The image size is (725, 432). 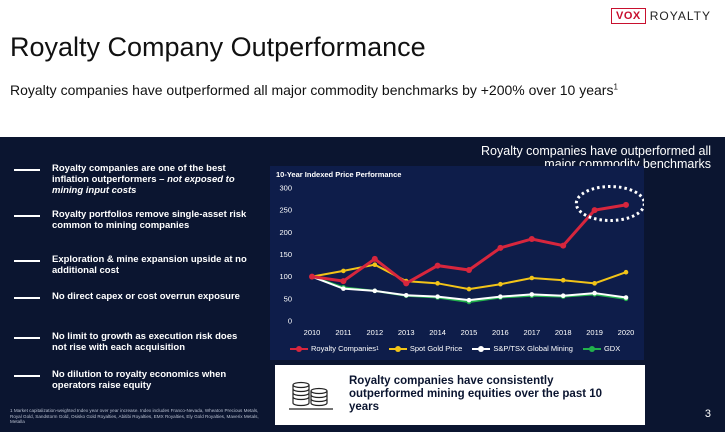 I want to click on bullet-item: No direct capex or cost overrun exposure, so click(x=135, y=296).